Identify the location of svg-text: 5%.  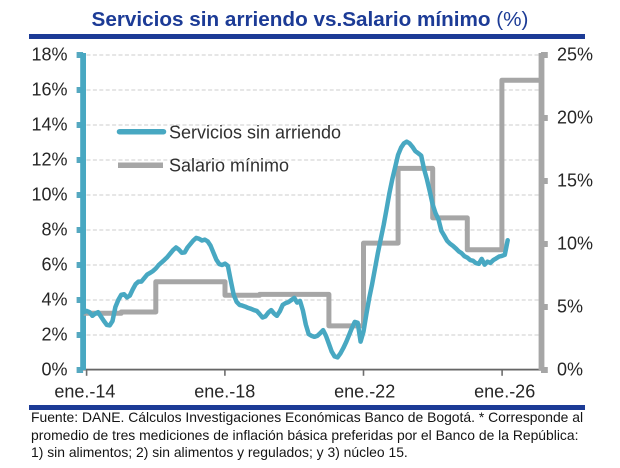
(570, 306).